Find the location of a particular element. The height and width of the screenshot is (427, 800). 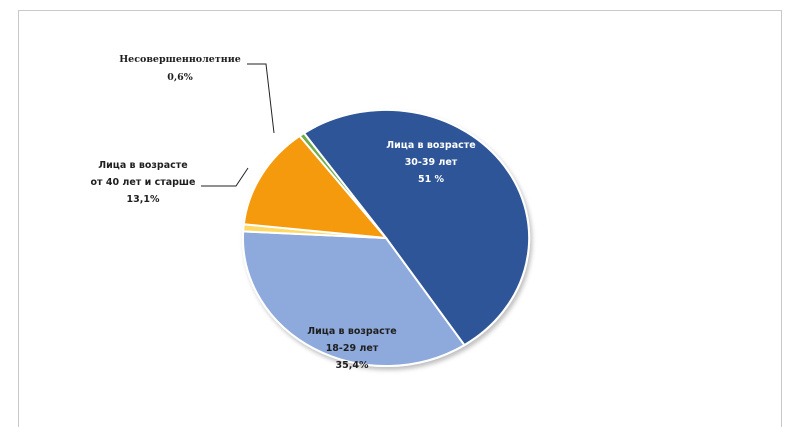

label-18-29-line2: 18-29 лет is located at coordinates (352, 348).